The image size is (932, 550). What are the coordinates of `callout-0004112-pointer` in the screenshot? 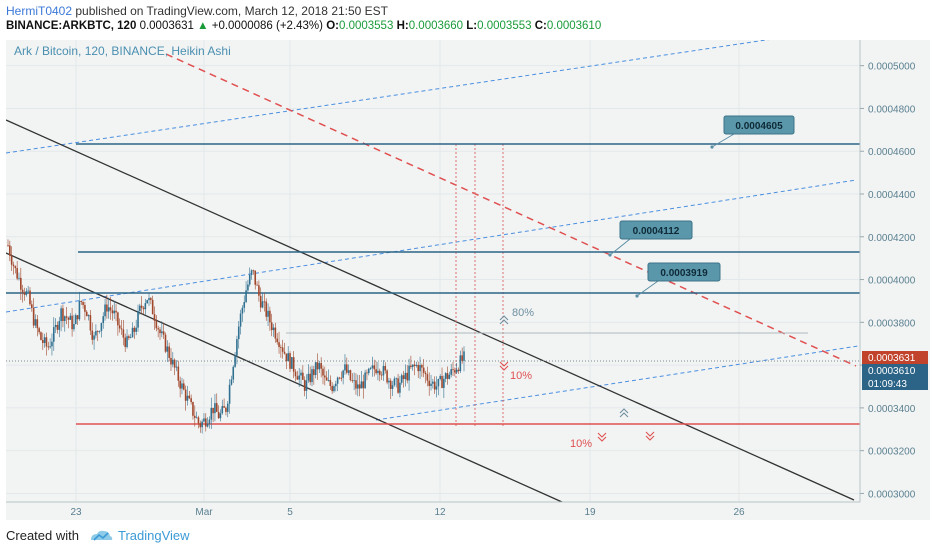 It's located at (620, 247).